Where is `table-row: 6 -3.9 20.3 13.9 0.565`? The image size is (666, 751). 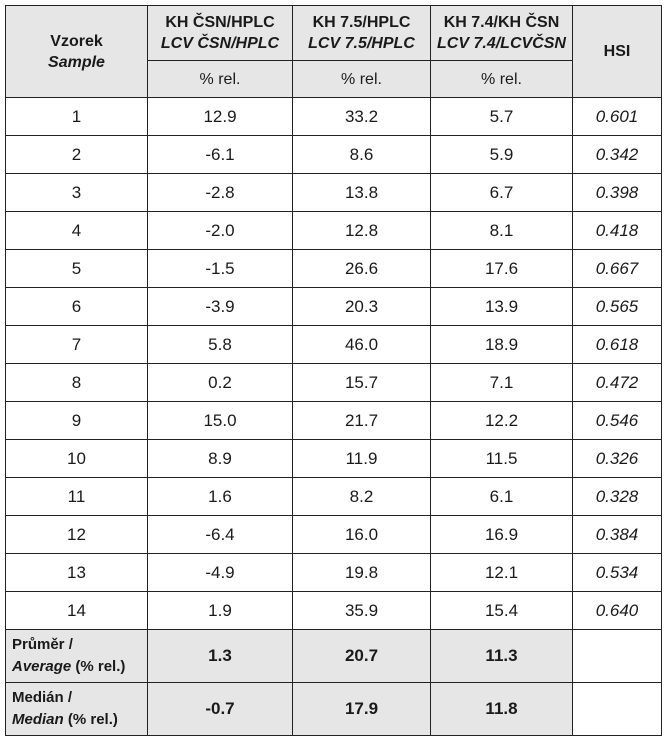
table-row: 6 -3.9 20.3 13.9 0.565 is located at coordinates (333, 306).